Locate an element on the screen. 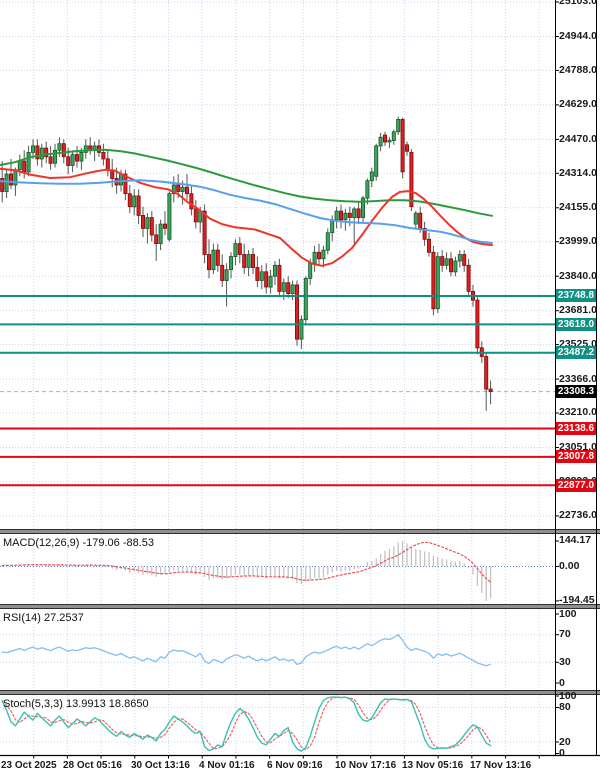 The height and width of the screenshot is (778, 600). rsi-indicator-label: RSI(14) 27.2537 is located at coordinates (43, 618).